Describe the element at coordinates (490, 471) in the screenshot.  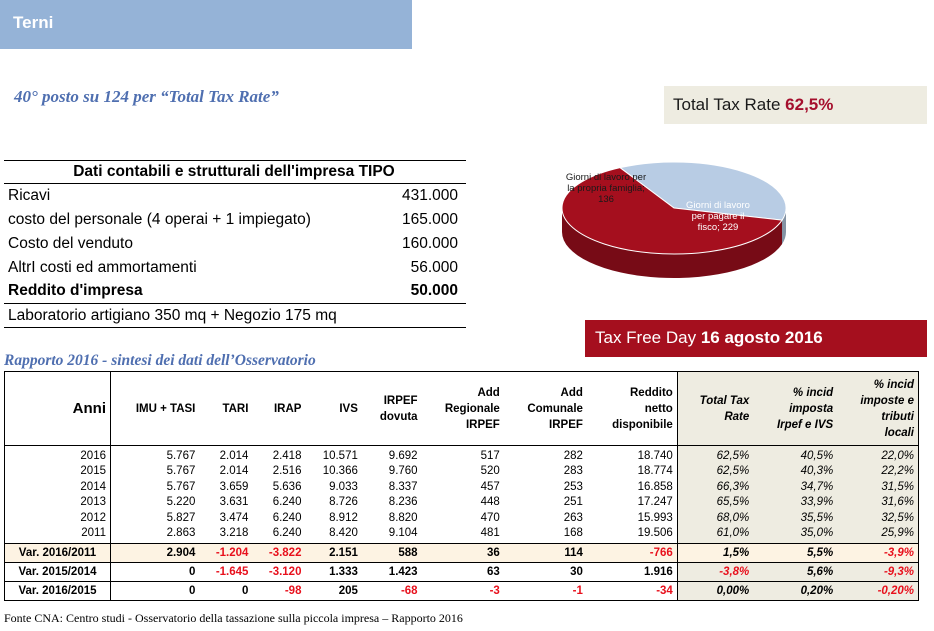
I see `value-cell: 520` at that location.